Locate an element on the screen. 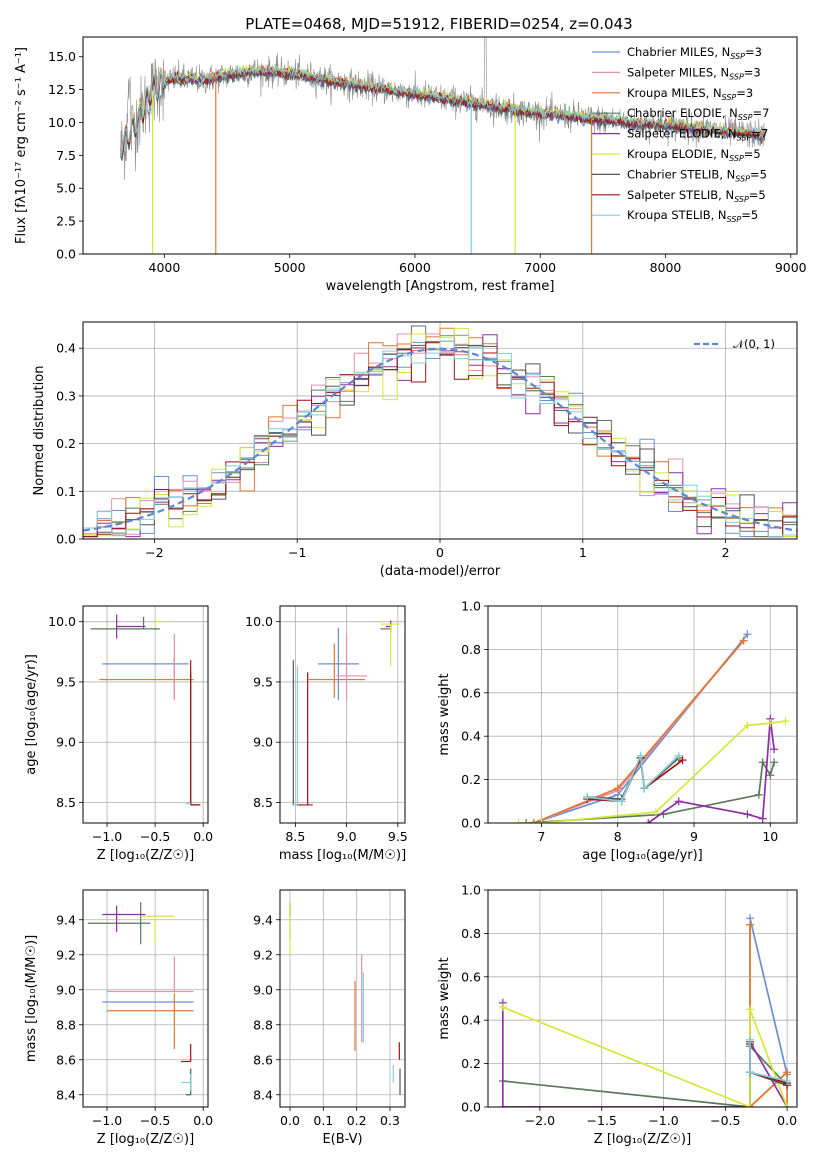 The image size is (819, 1170). errorbar-chabrier-miles is located at coordinates (338, 664).